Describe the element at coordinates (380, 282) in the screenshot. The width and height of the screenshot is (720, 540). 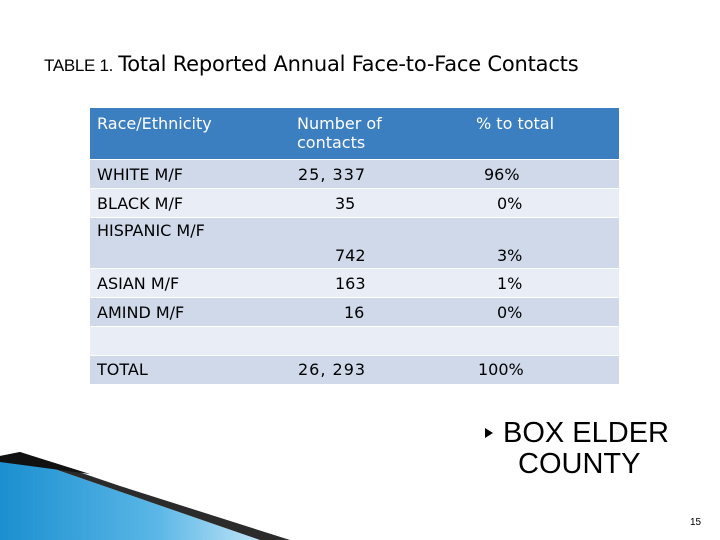
I see `cell-count: 163` at that location.